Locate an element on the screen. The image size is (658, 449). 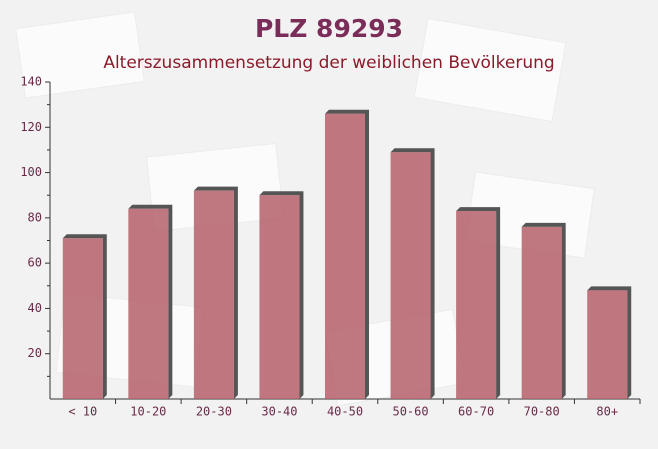
x-tick-label: < 10 is located at coordinates (82, 412).